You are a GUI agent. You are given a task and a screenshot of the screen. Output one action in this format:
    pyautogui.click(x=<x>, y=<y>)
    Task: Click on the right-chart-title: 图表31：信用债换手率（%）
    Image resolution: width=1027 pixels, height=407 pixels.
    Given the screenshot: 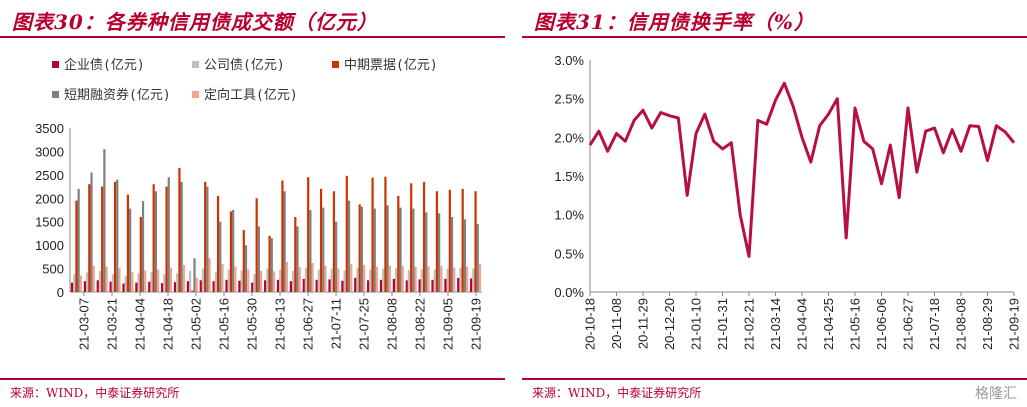 What is the action you would take?
    pyautogui.click(x=674, y=22)
    